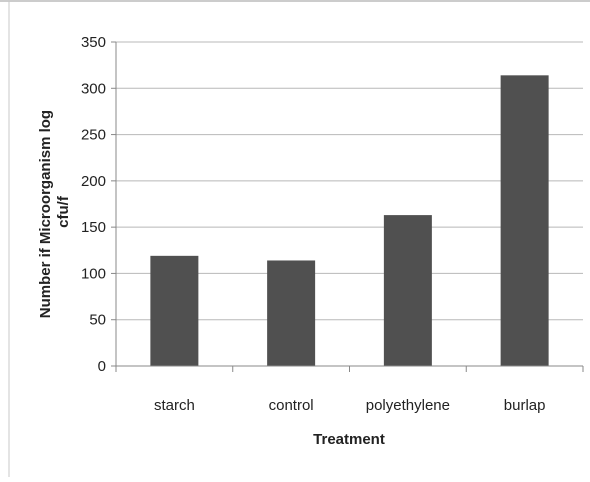  I want to click on y-axis-title: Number if Microorganism log cfu/f, so click(54, 212).